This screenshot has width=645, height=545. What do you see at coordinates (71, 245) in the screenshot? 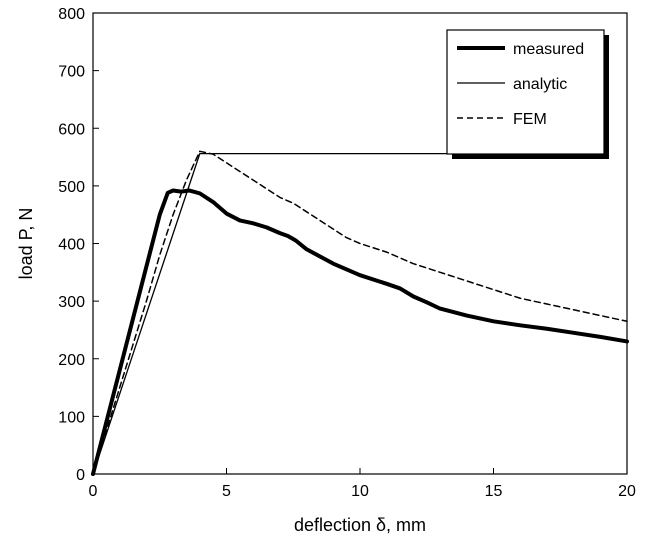
I see `y-tick-label: 400` at bounding box center [71, 245].